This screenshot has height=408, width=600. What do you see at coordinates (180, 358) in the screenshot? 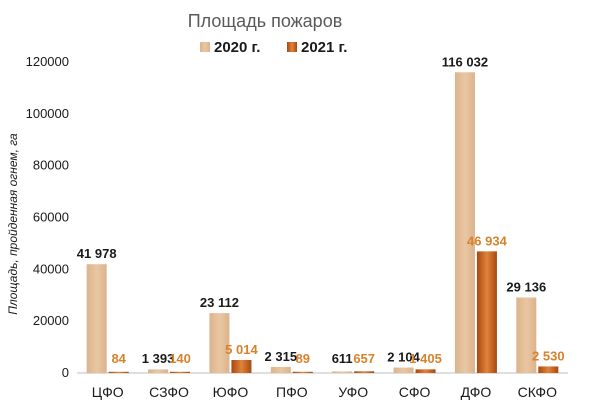
I see `data-label-2021: 140` at bounding box center [180, 358].